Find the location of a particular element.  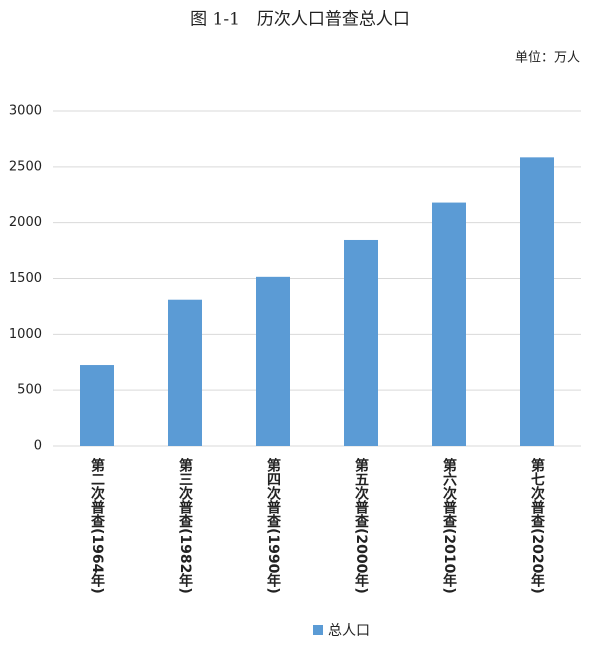

x-tick-label: 第三次普查(1982年) is located at coordinates (185, 525).